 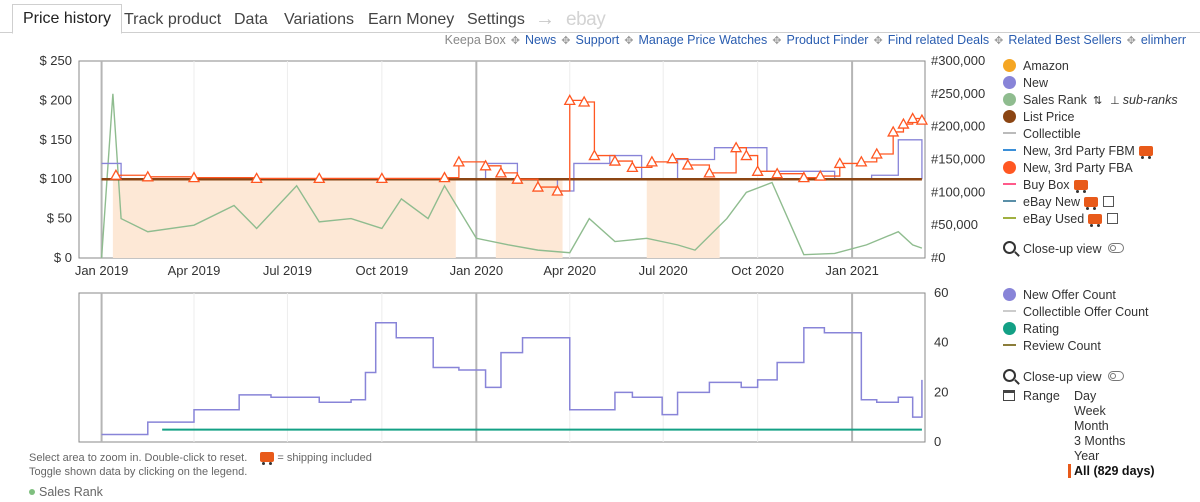 I want to click on legend-collectible: Collectible, so click(x=1042, y=134).